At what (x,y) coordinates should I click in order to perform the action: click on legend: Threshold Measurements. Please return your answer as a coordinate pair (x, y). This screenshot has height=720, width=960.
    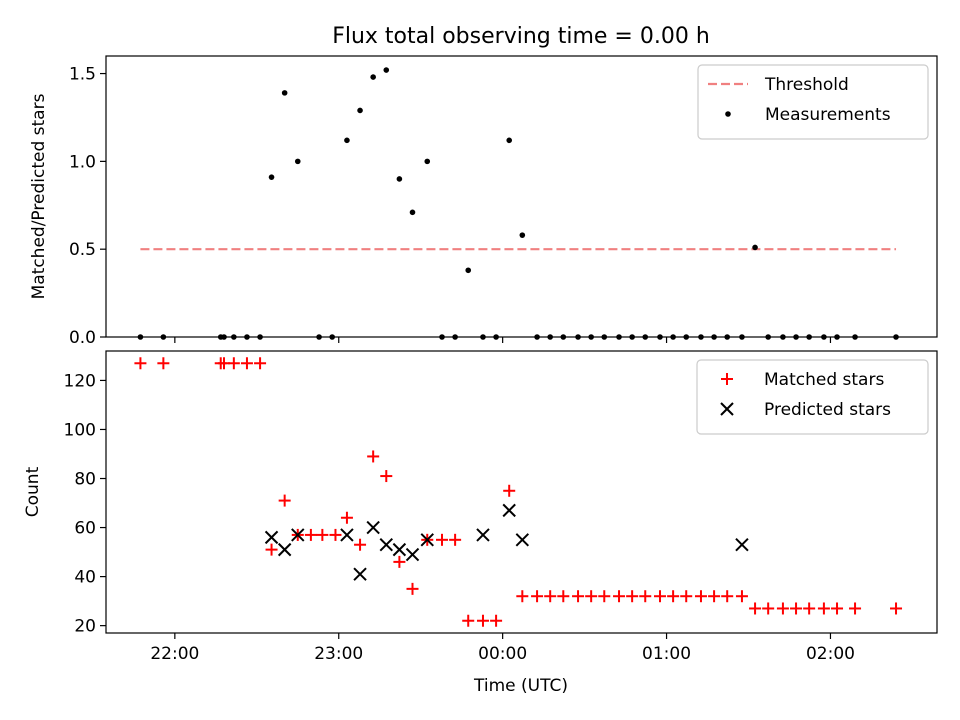
    Looking at the image, I should click on (813, 102).